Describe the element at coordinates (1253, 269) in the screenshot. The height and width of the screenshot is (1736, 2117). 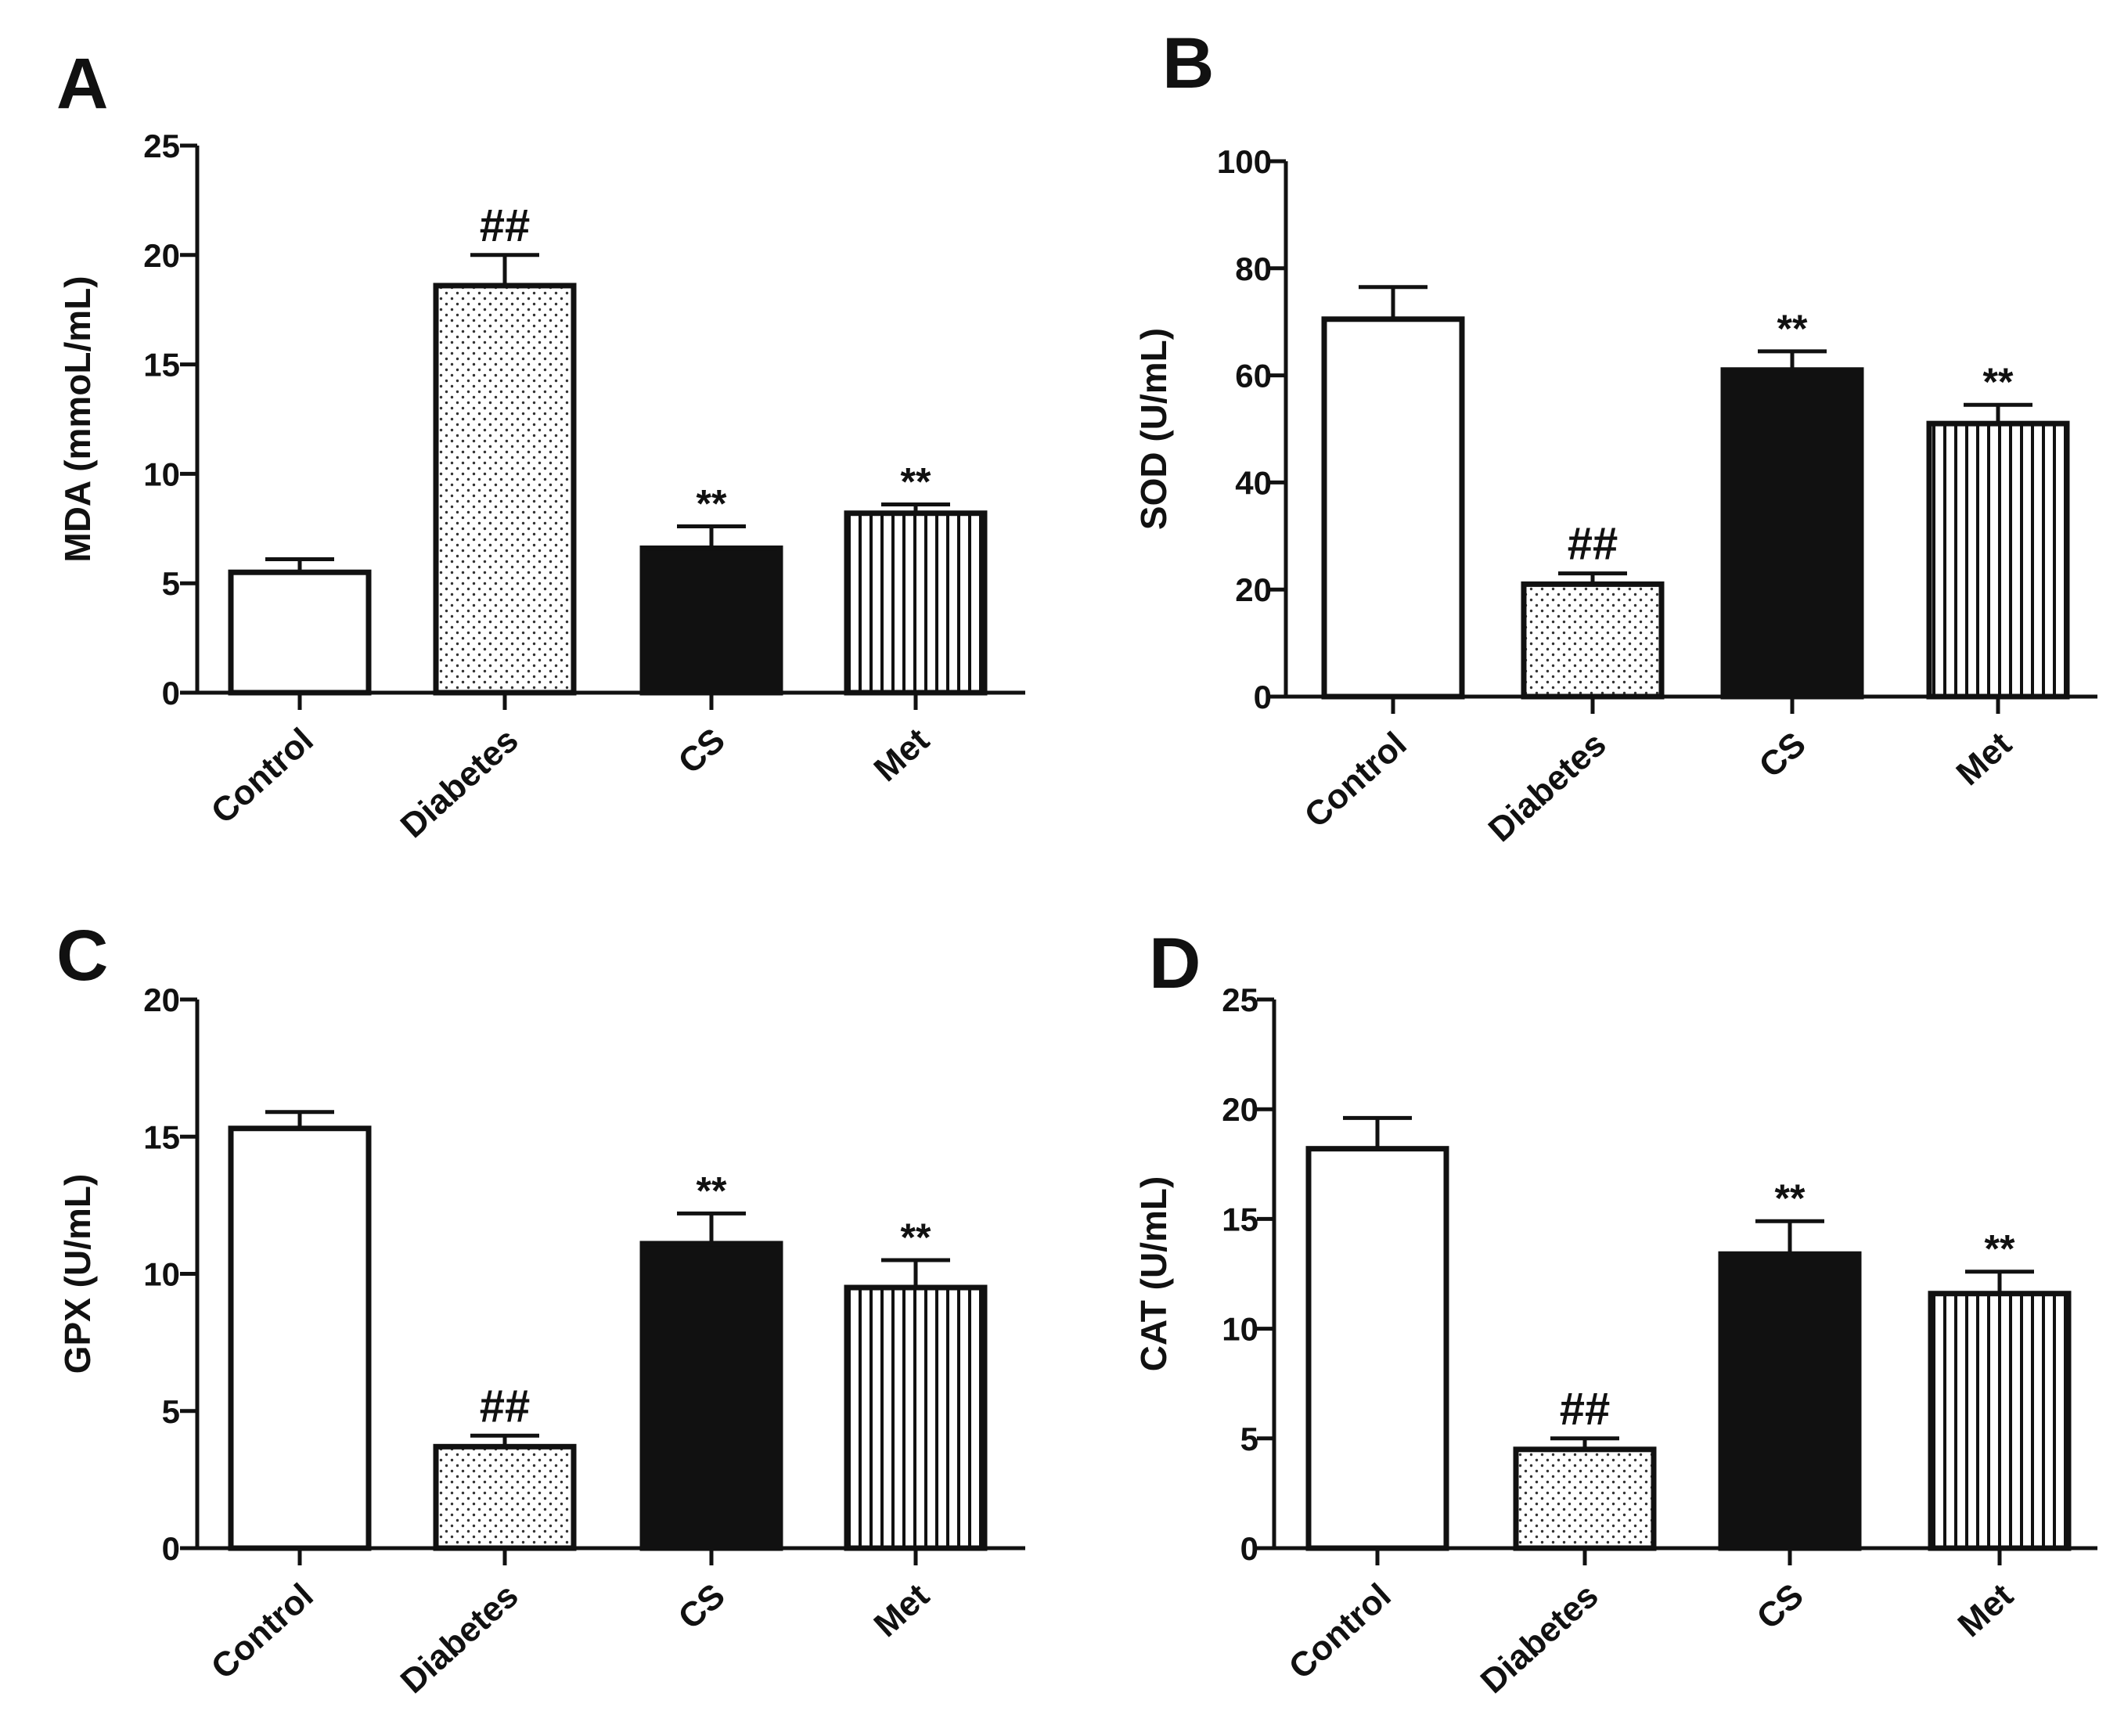
I see `y-tick-label: 80` at that location.